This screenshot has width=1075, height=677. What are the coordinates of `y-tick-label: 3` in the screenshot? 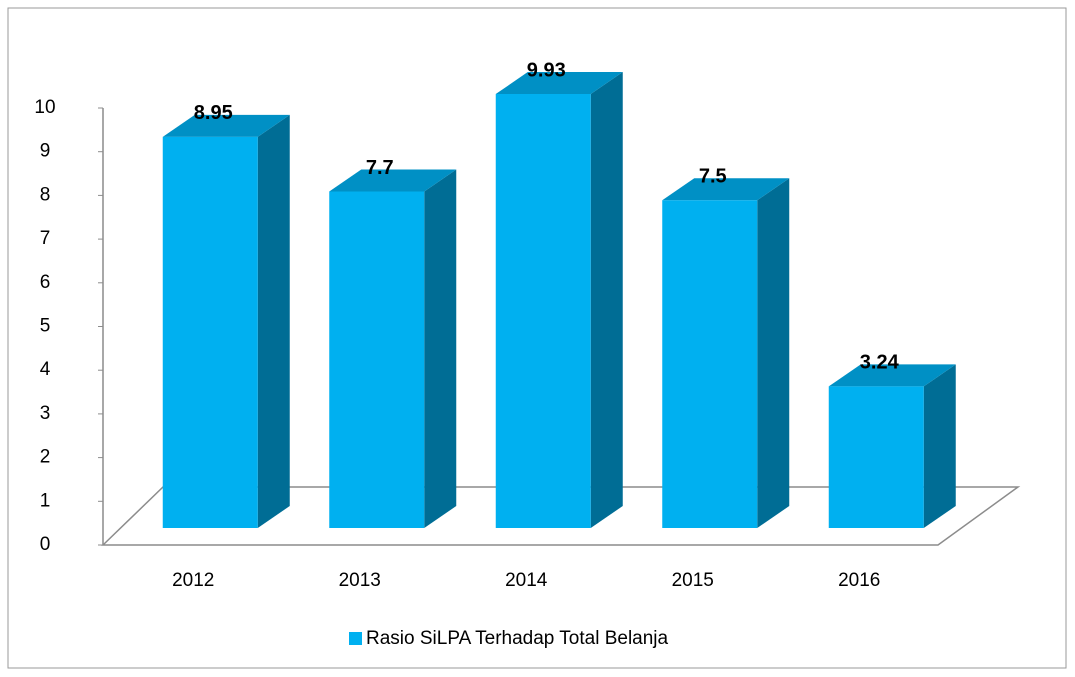 It's located at (45, 413).